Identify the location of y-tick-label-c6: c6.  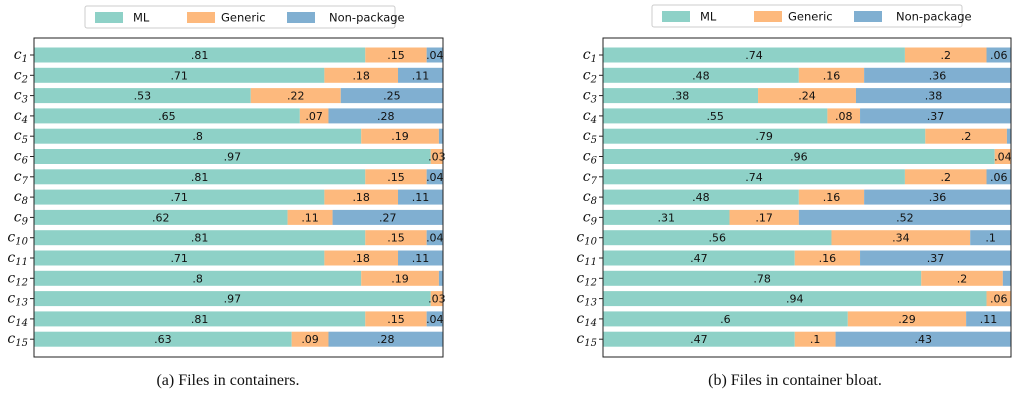
(21, 158).